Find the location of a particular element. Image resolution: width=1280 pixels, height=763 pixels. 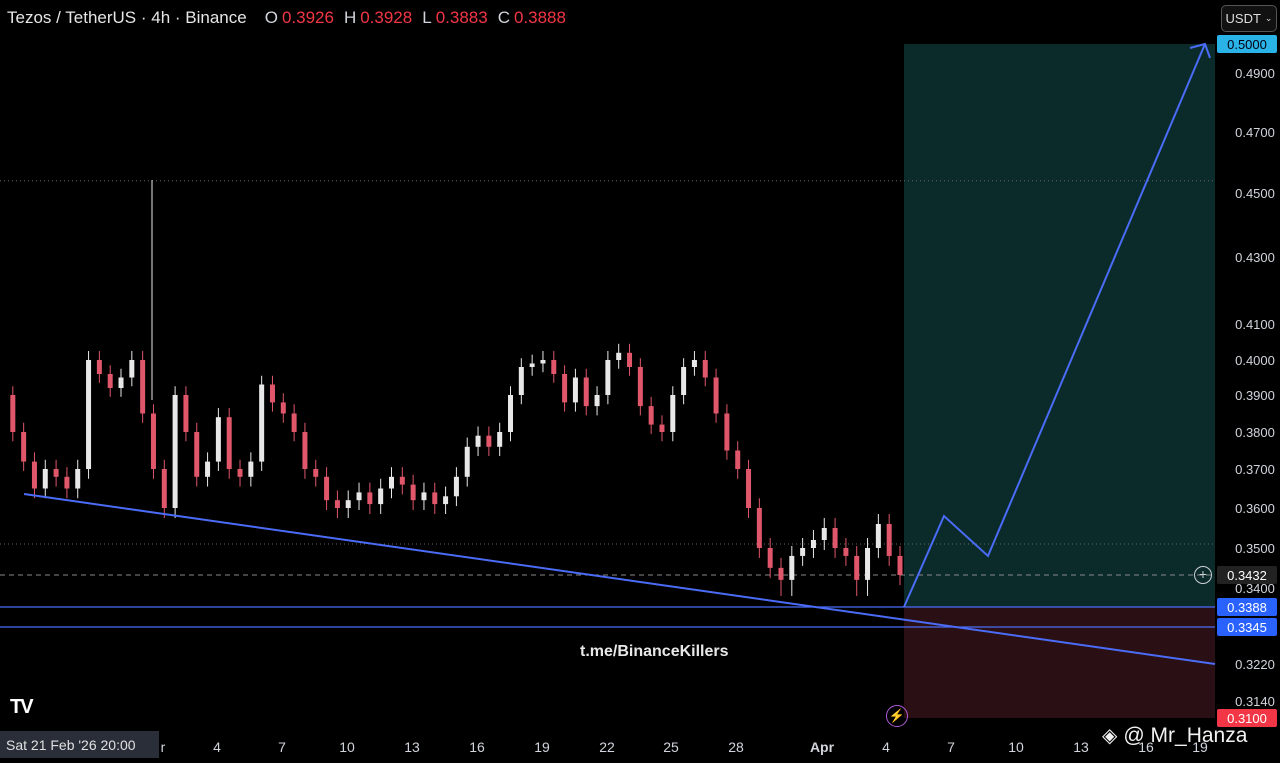

y-tick-label: 0.4000 is located at coordinates (1255, 360).